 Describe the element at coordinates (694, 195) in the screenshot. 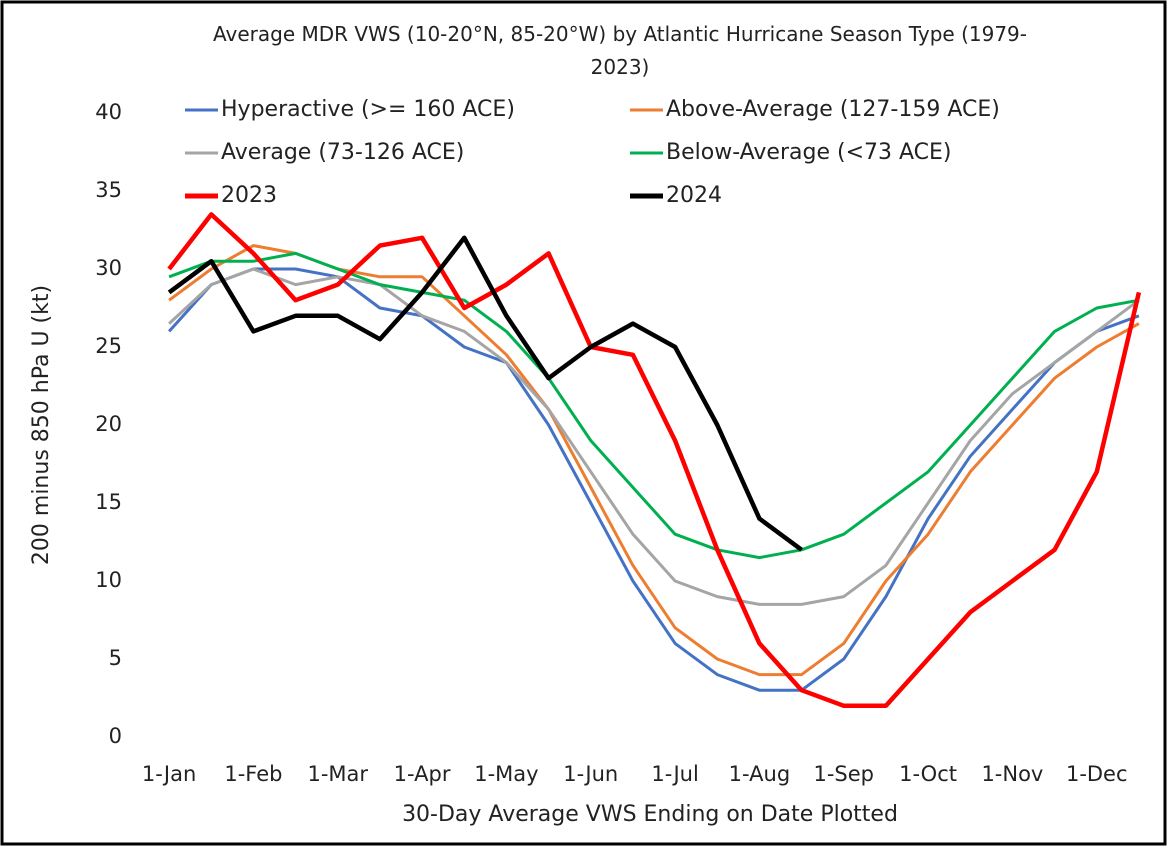

I see `legend-label: 2024` at that location.